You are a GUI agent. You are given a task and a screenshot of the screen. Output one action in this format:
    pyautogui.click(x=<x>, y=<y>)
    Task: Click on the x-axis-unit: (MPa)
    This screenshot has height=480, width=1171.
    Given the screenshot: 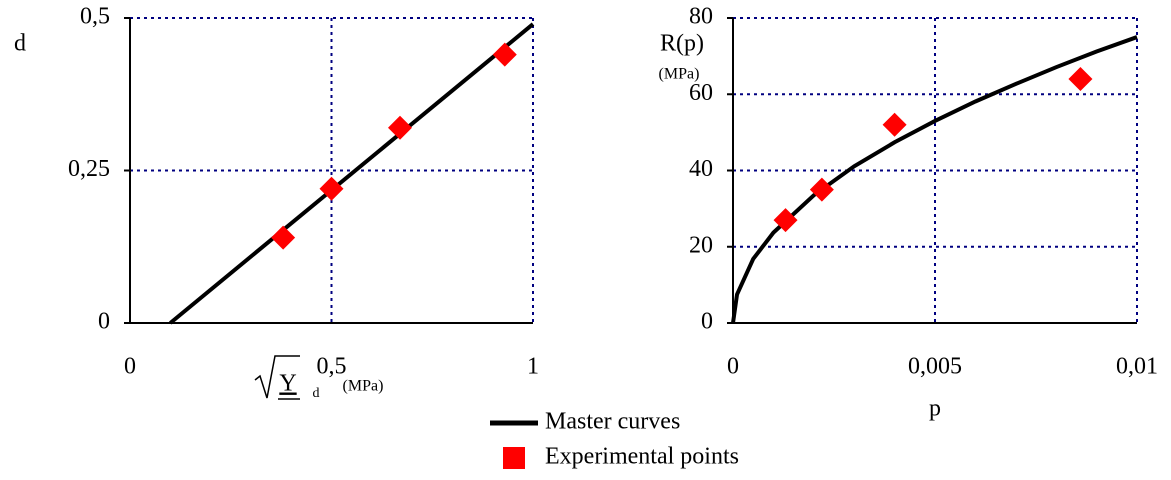 What is the action you would take?
    pyautogui.click(x=363, y=386)
    